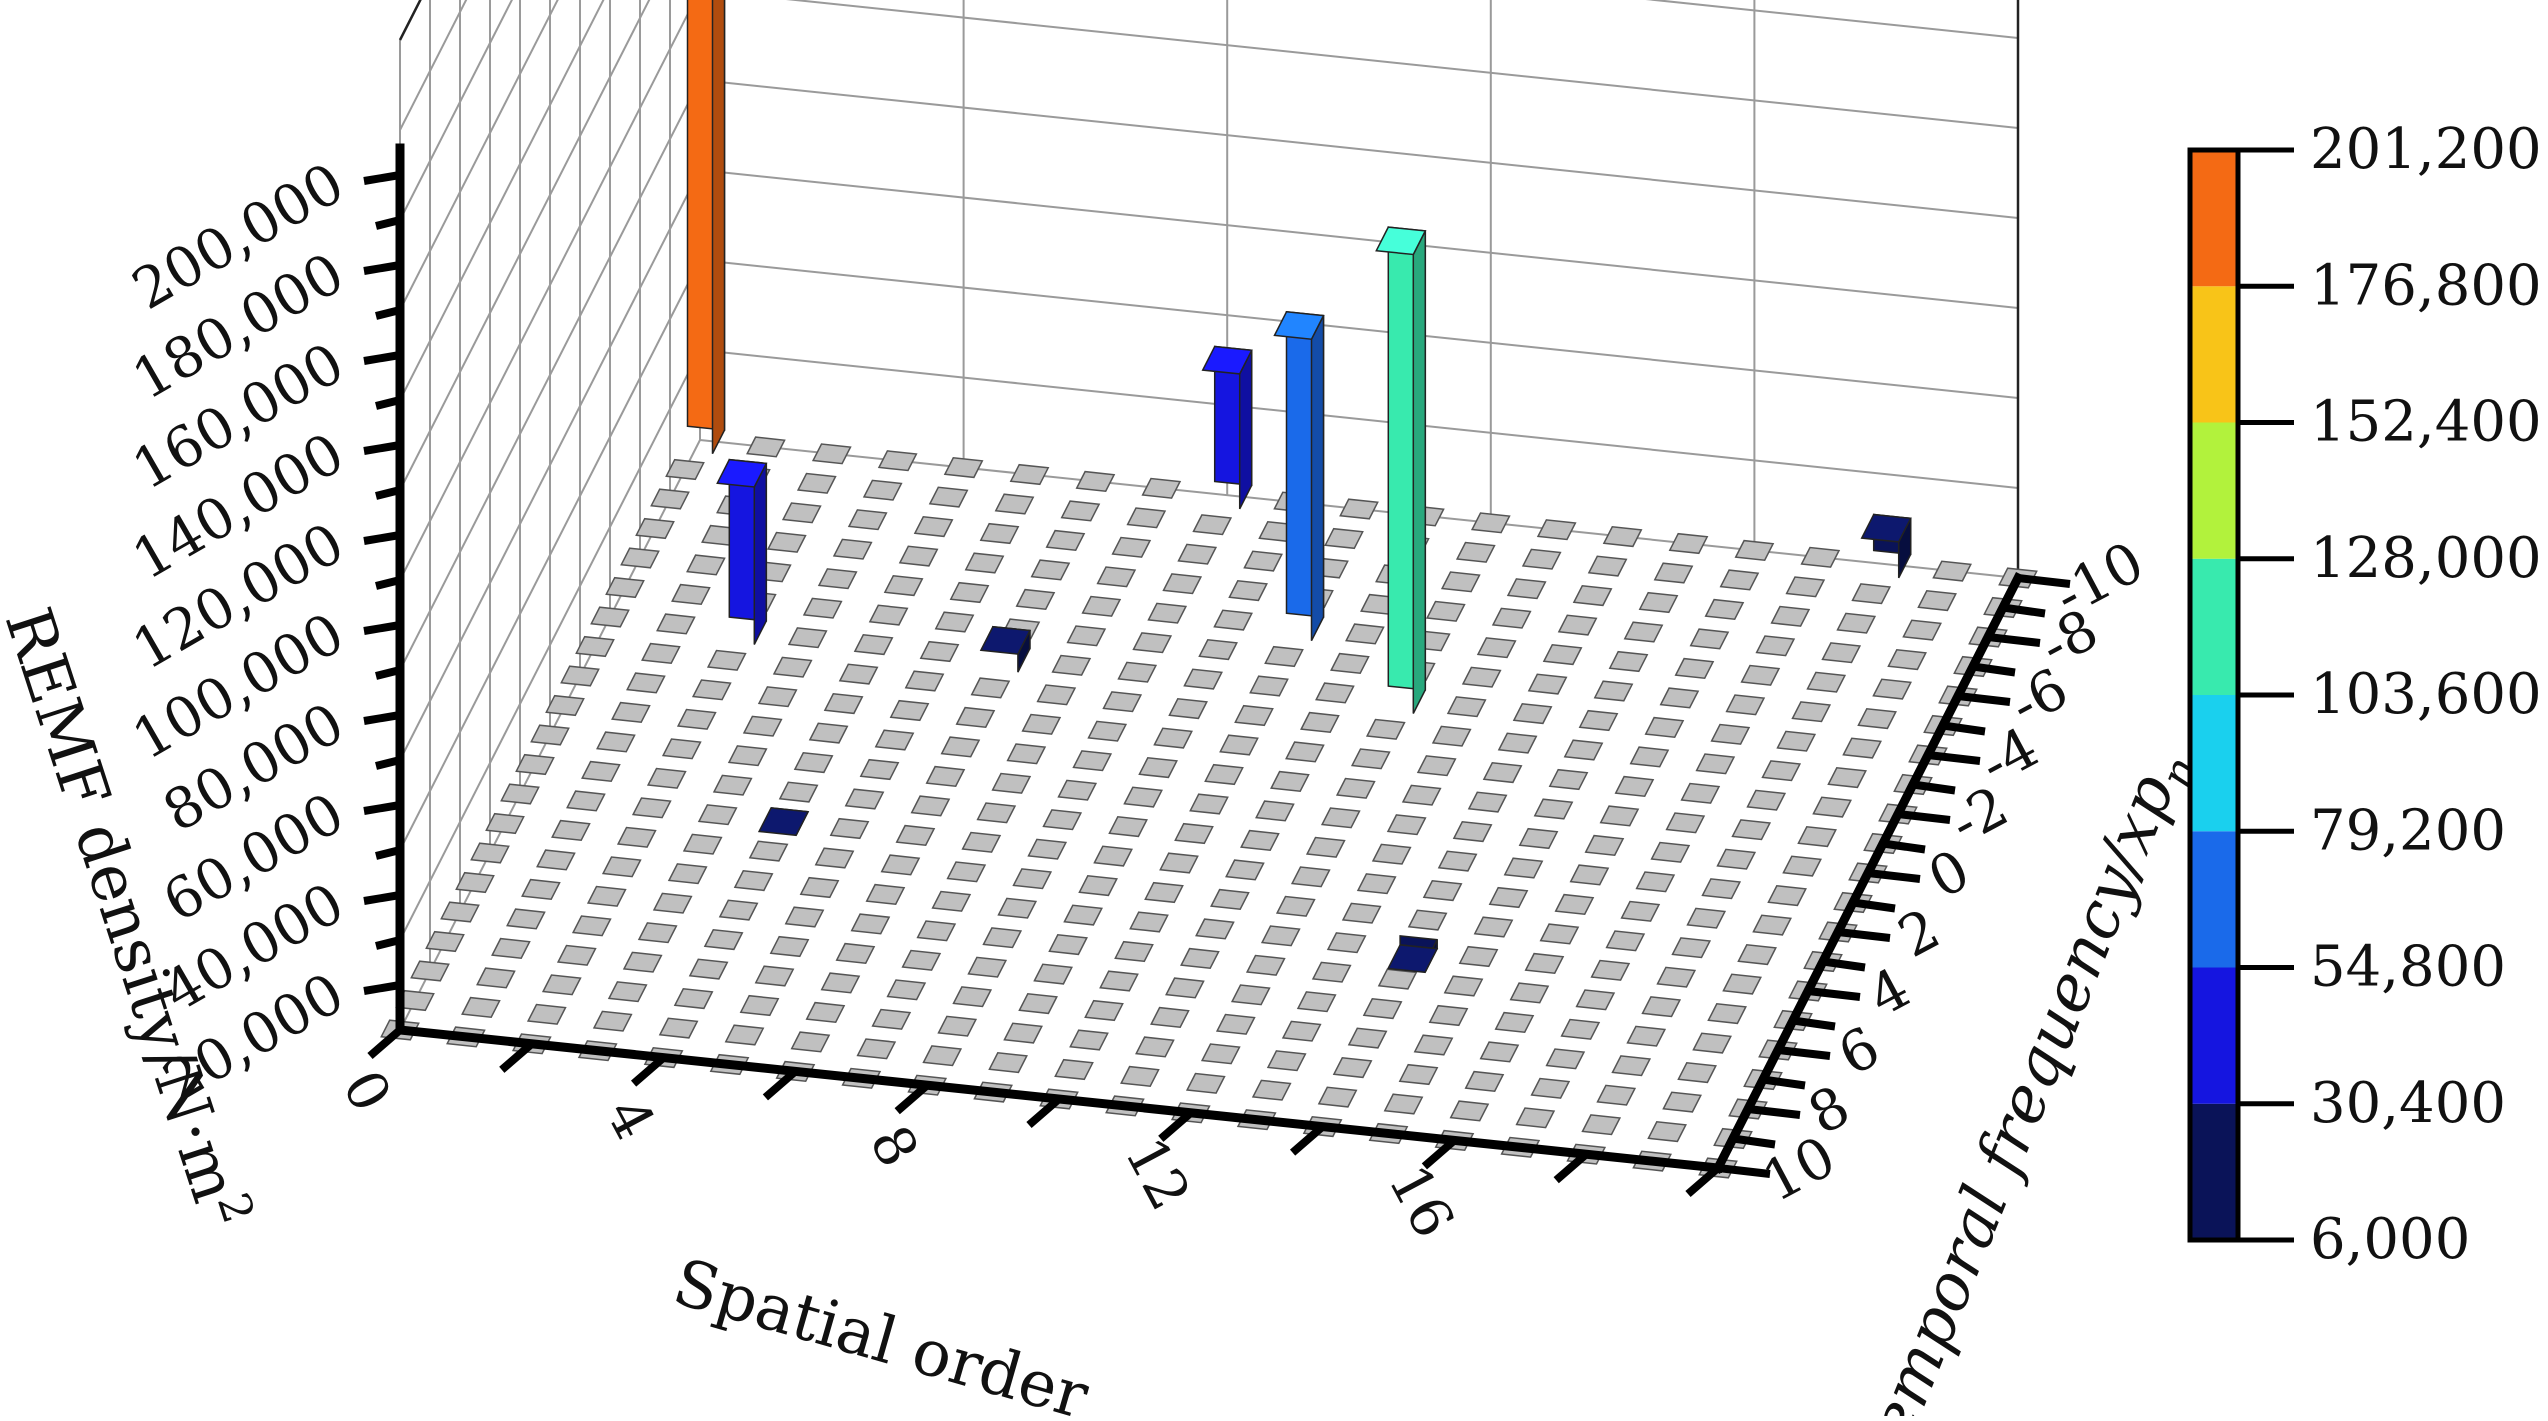 The height and width of the screenshot is (1421, 2548). I want to click on colorbar-tick-label: 201,200, so click(2426, 149).